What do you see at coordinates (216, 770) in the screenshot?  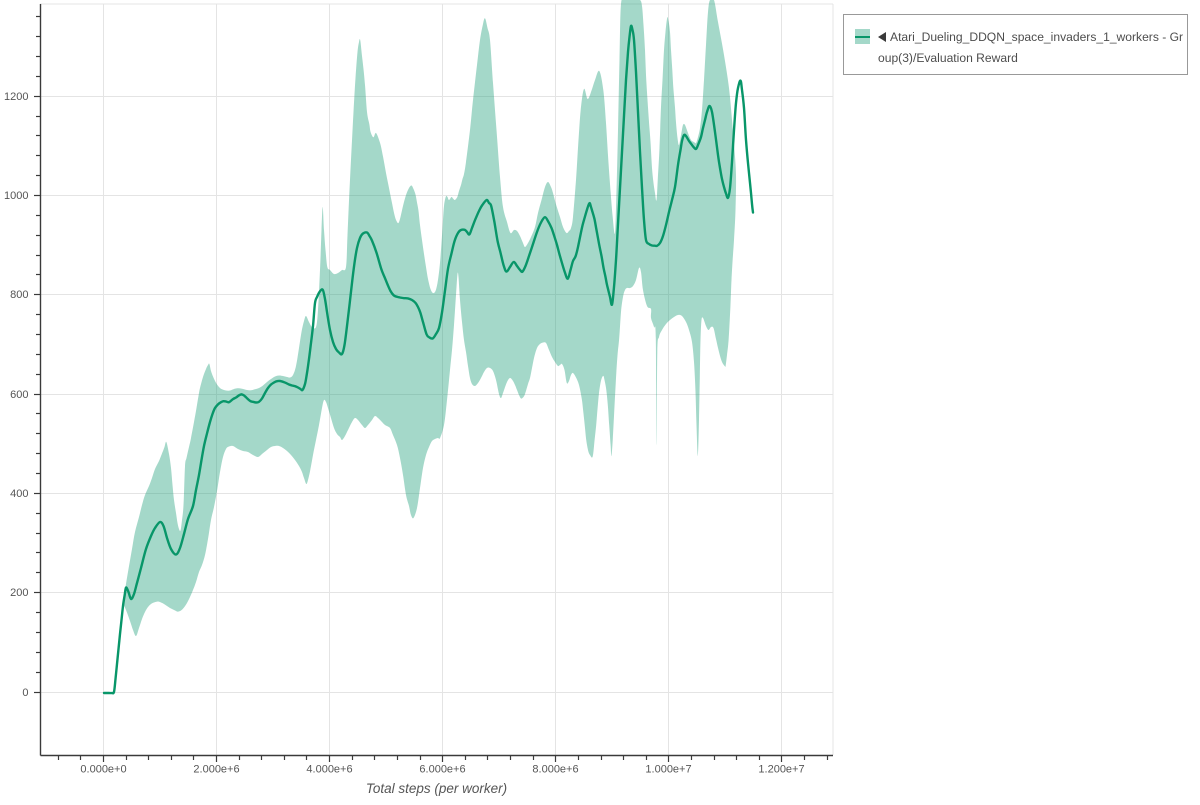 I see `svg-text: 2.000e+6` at bounding box center [216, 770].